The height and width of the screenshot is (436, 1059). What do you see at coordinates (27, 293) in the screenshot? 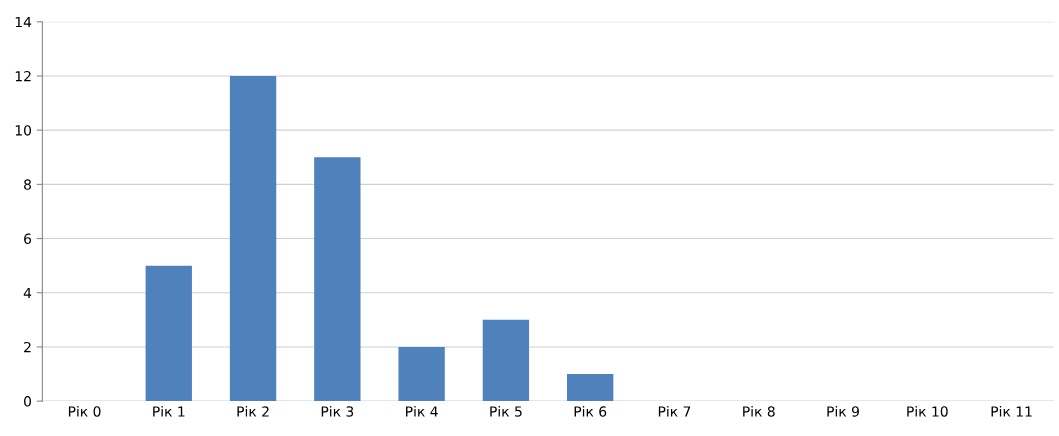
I see `y-tick-label: 4` at bounding box center [27, 293].